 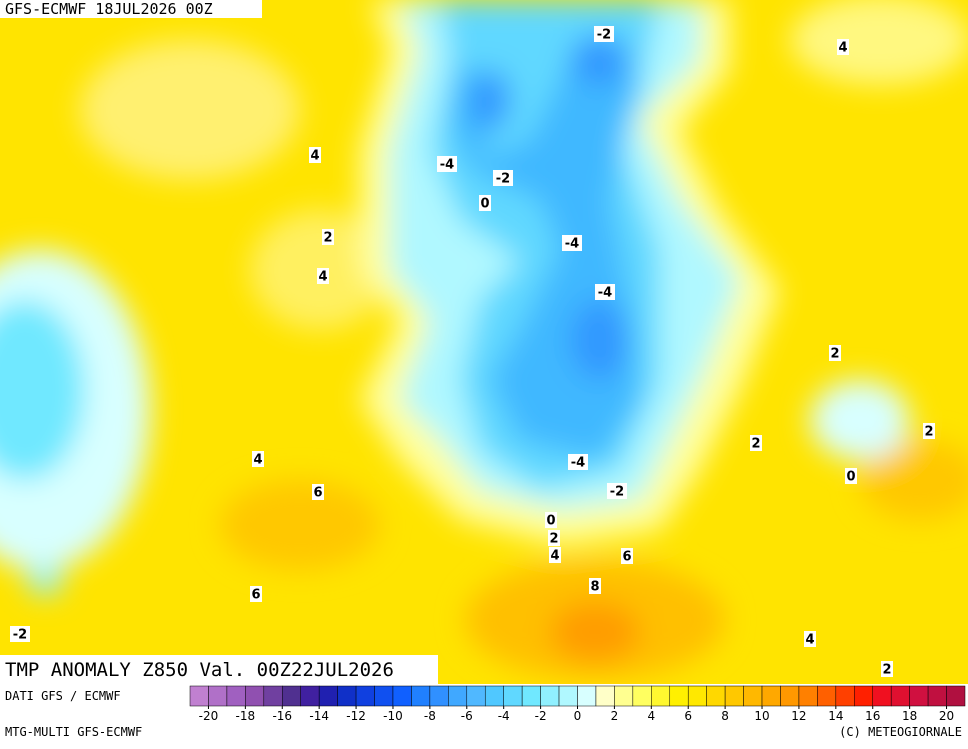 I want to click on colorbar-tick-label: -14, so click(x=319, y=716).